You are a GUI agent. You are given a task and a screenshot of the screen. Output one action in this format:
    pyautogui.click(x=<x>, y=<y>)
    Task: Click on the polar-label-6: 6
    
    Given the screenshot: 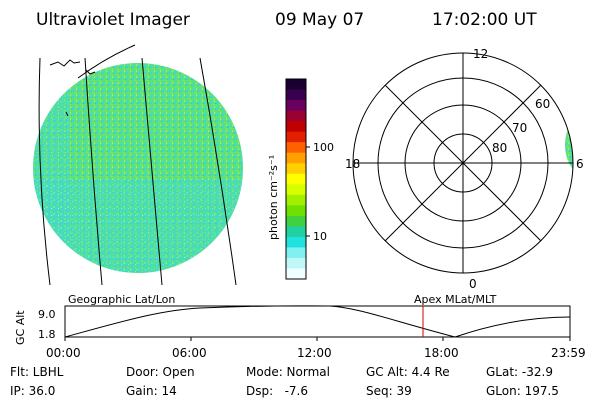 What is the action you would take?
    pyautogui.click(x=580, y=164)
    